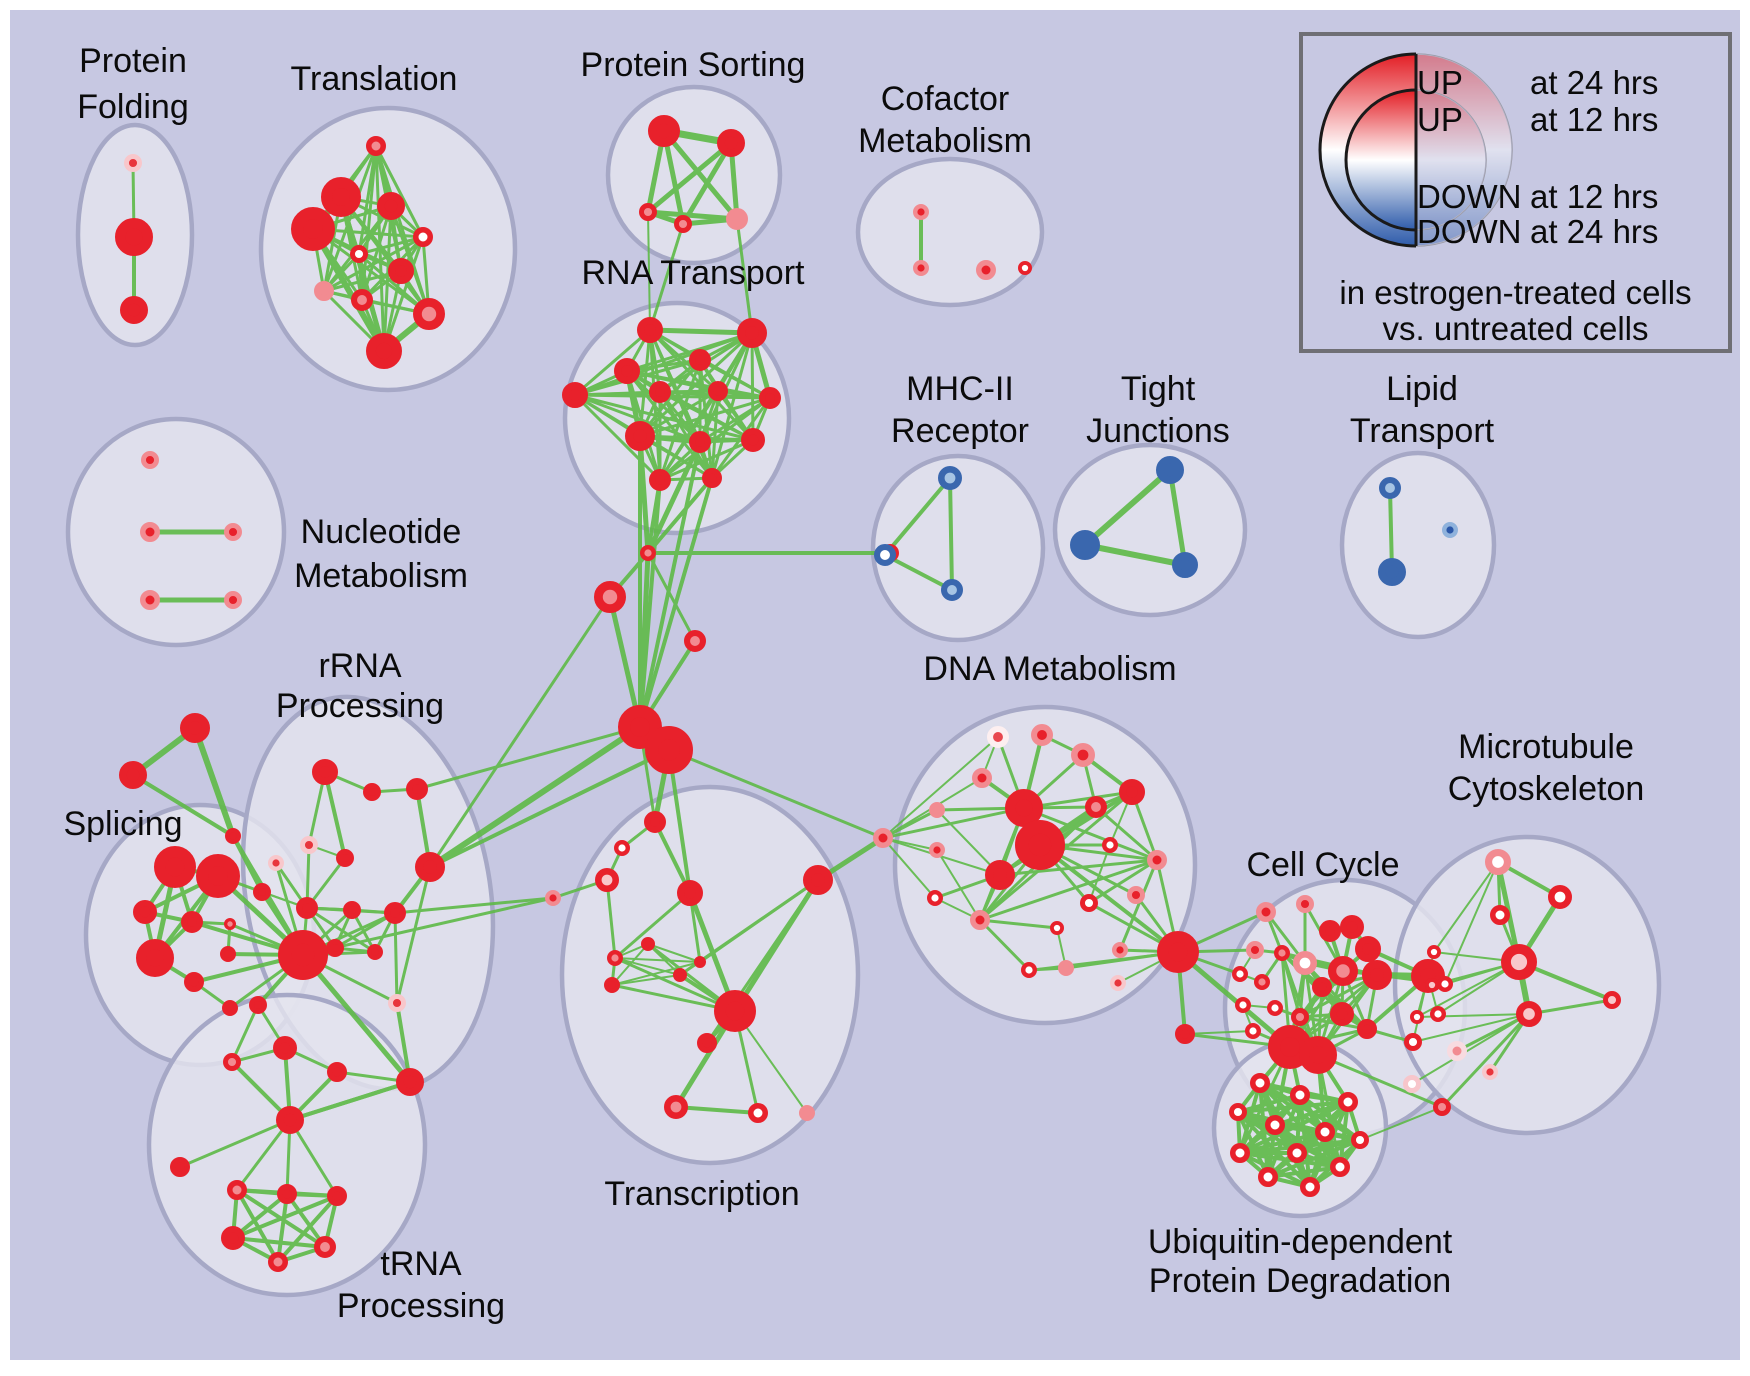 This screenshot has height=1376, width=1750. I want to click on legend-up-12-time: at 12 hrs, so click(1594, 119).